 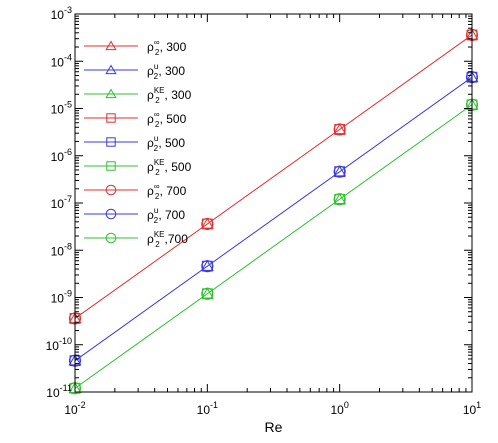 I want to click on y-tick-label: 10⁻³, so click(x=61, y=13).